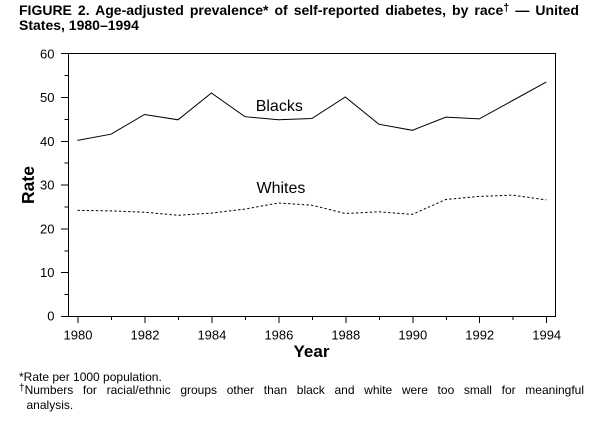 The height and width of the screenshot is (422, 601). What do you see at coordinates (278, 334) in the screenshot?
I see `svg-text: 1986` at bounding box center [278, 334].